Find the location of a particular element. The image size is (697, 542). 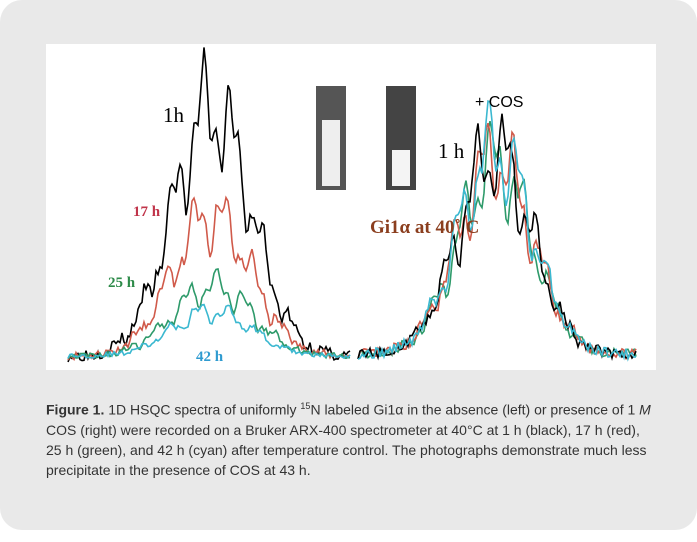

caption-sup: 15 is located at coordinates (305, 406).